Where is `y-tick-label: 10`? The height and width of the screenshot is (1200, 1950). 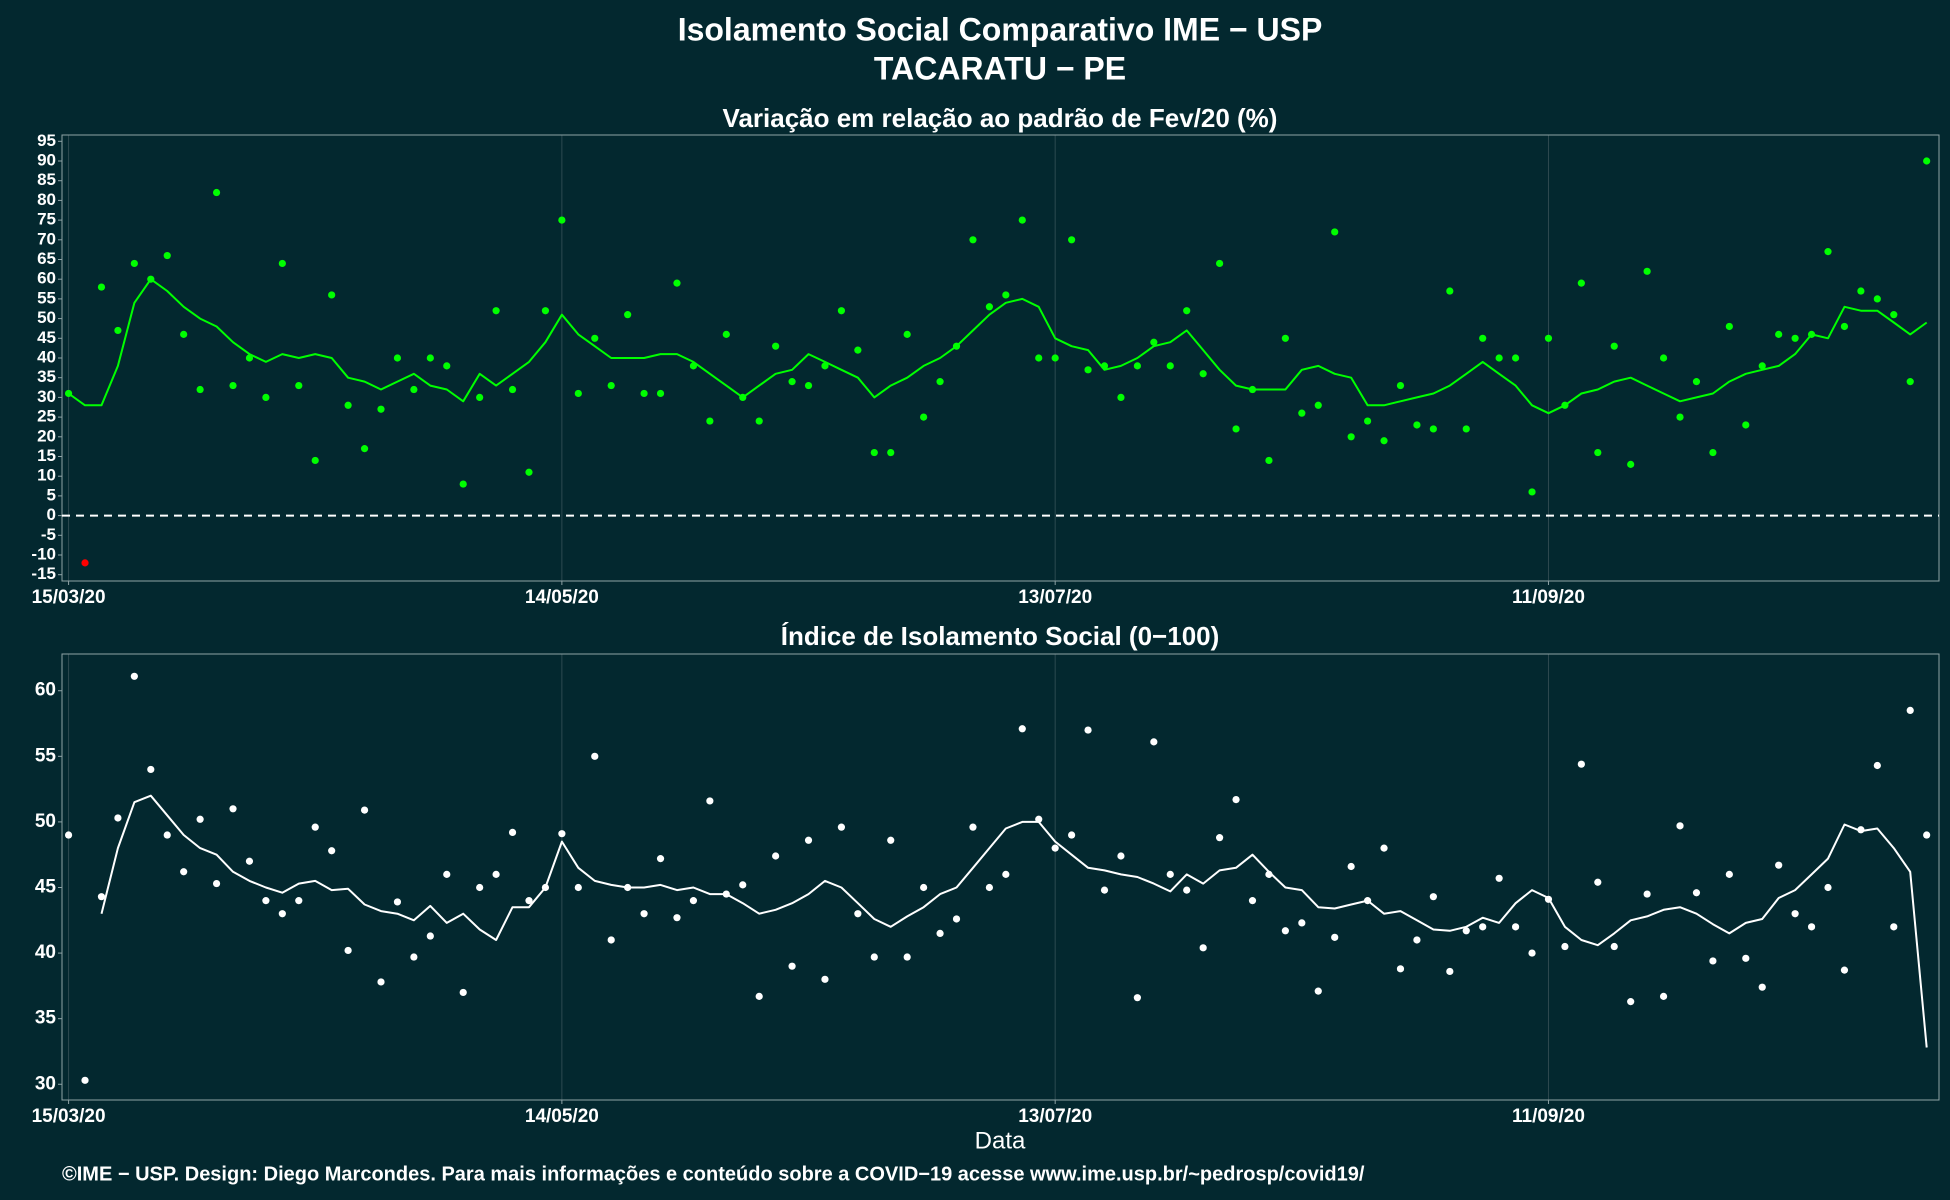 y-tick-label: 10 is located at coordinates (46, 475).